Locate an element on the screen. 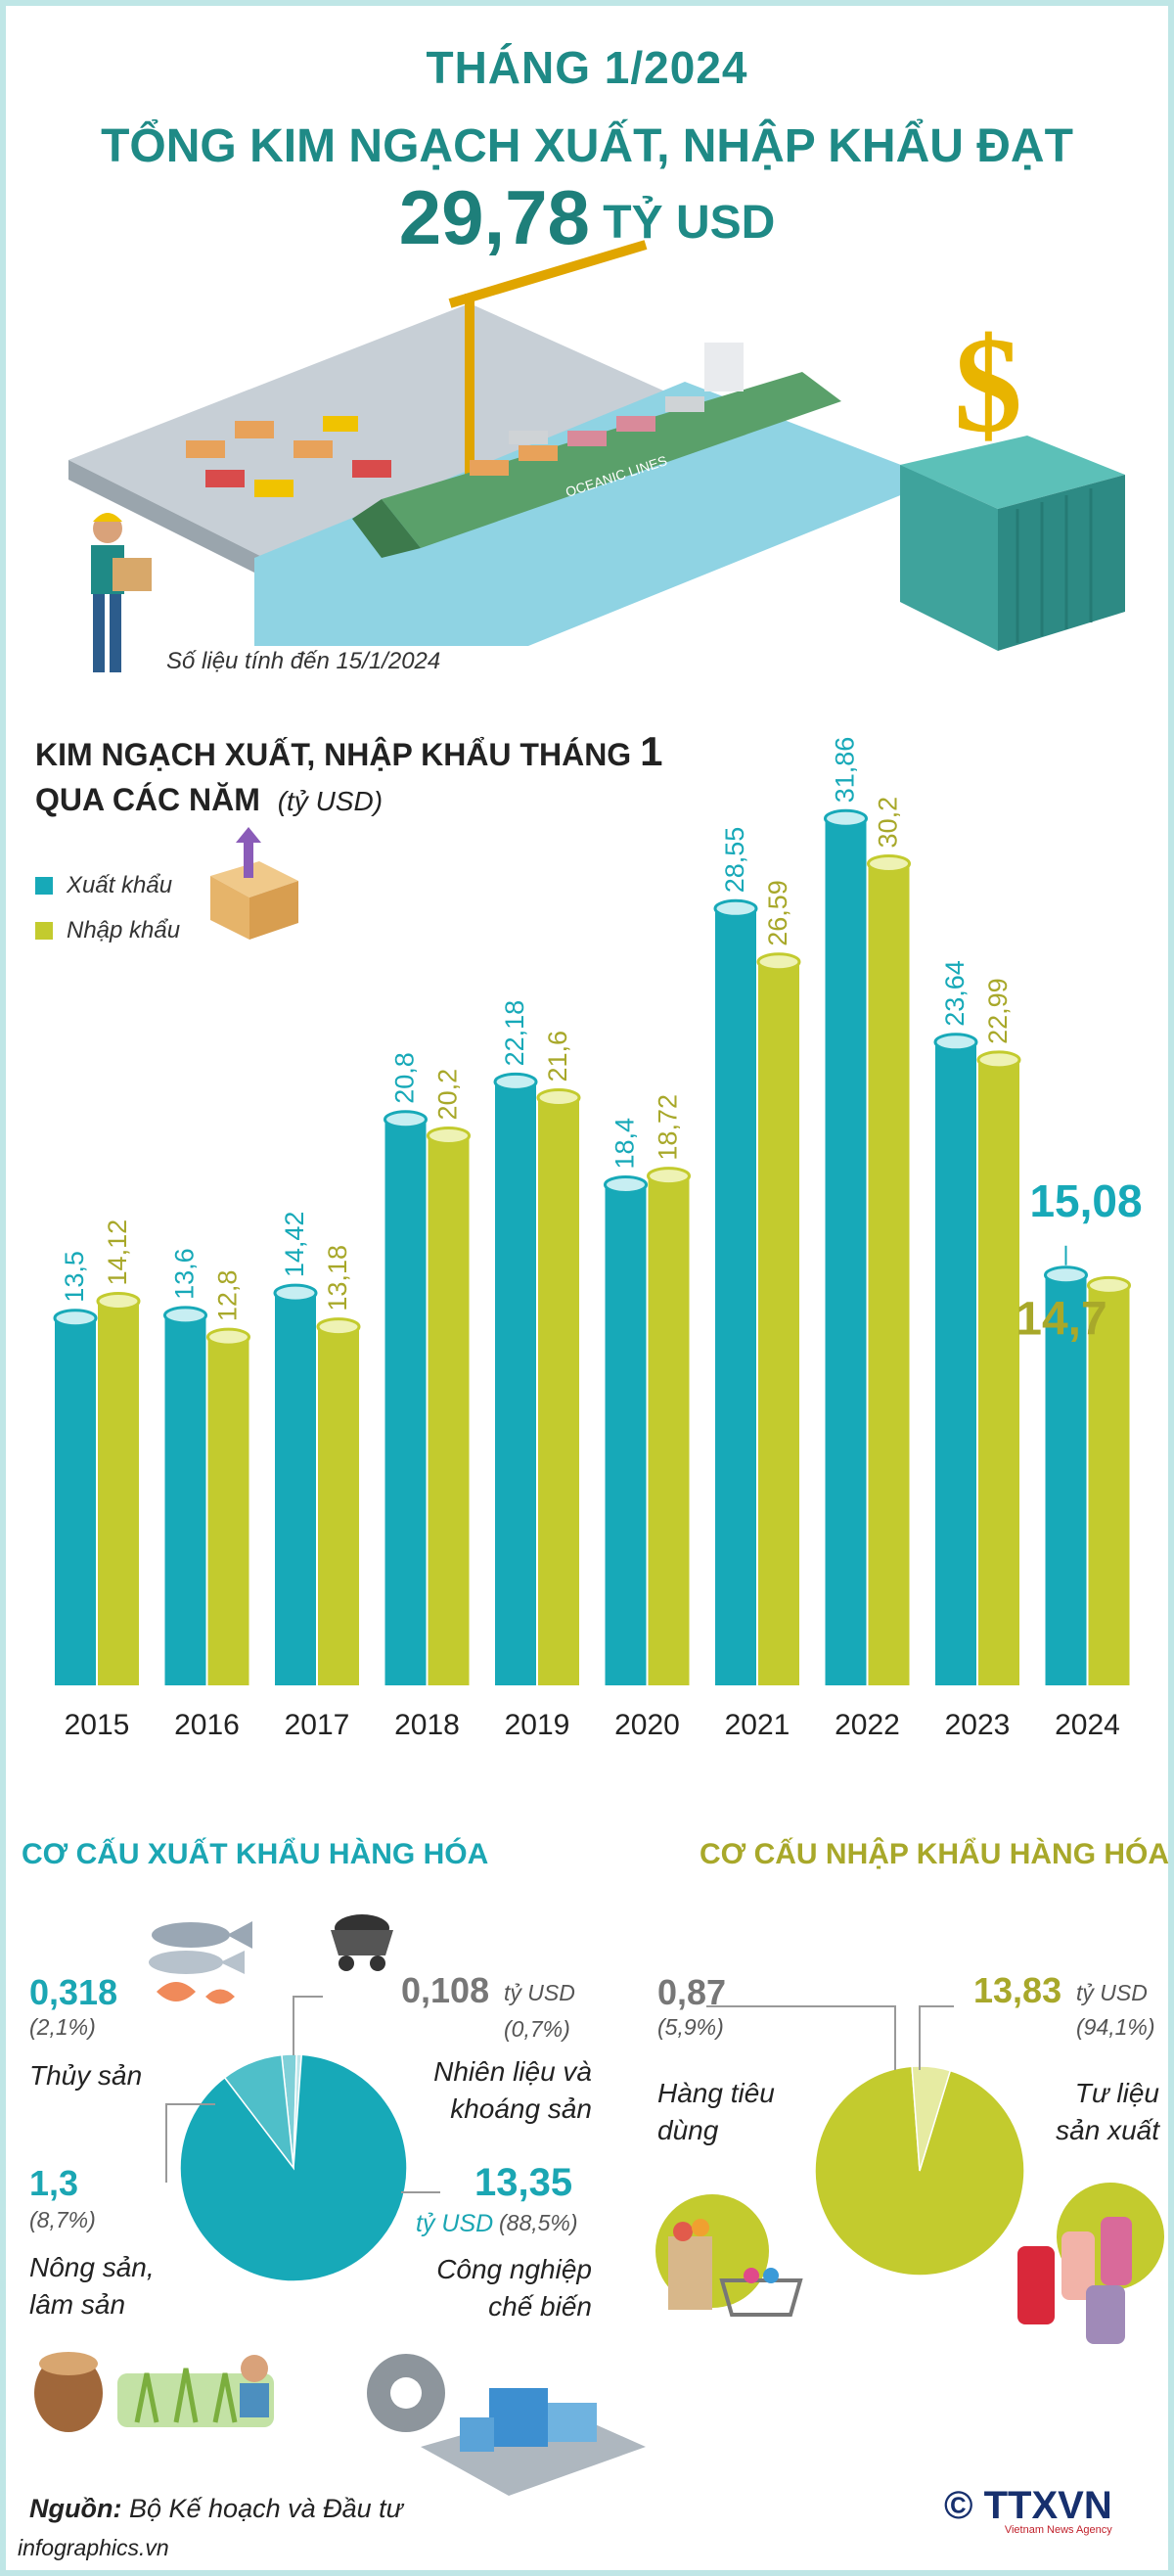 The image size is (1174, 2576). bar-cap-import-2016 is located at coordinates (228, 1337).